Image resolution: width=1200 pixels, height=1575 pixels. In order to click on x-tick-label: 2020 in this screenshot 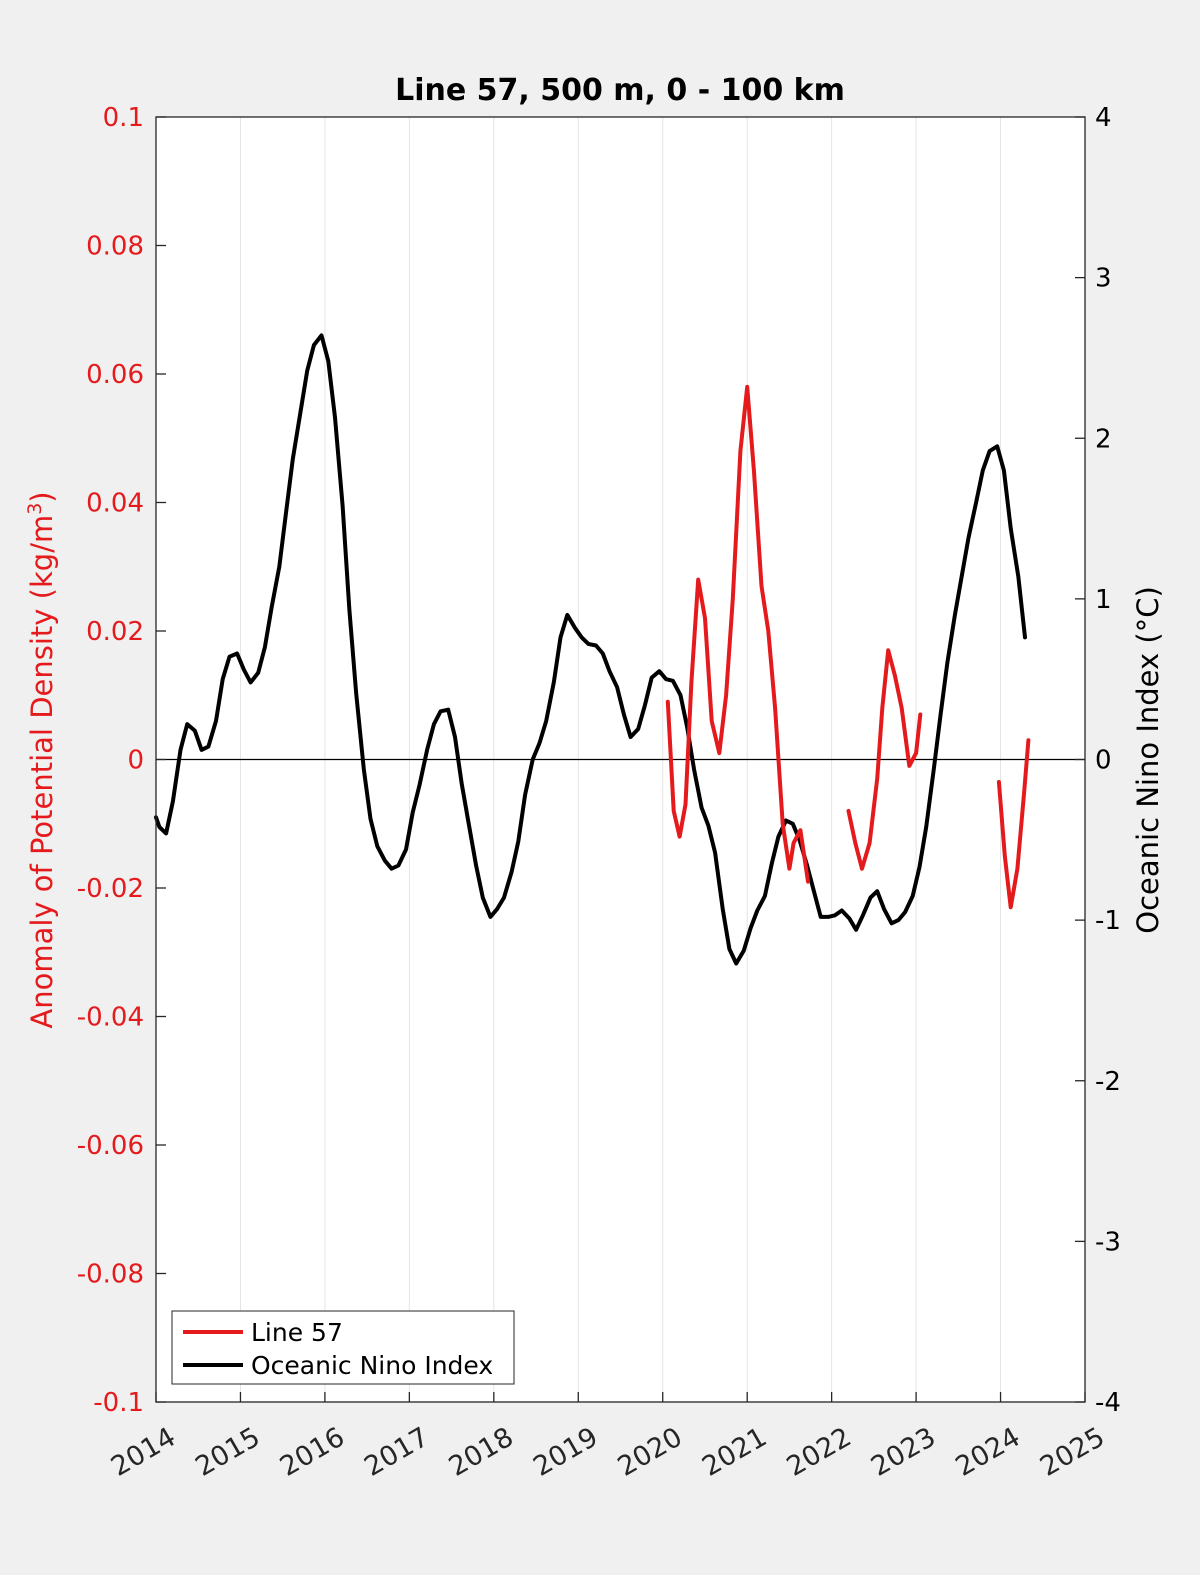, I will do `click(650, 1452)`.